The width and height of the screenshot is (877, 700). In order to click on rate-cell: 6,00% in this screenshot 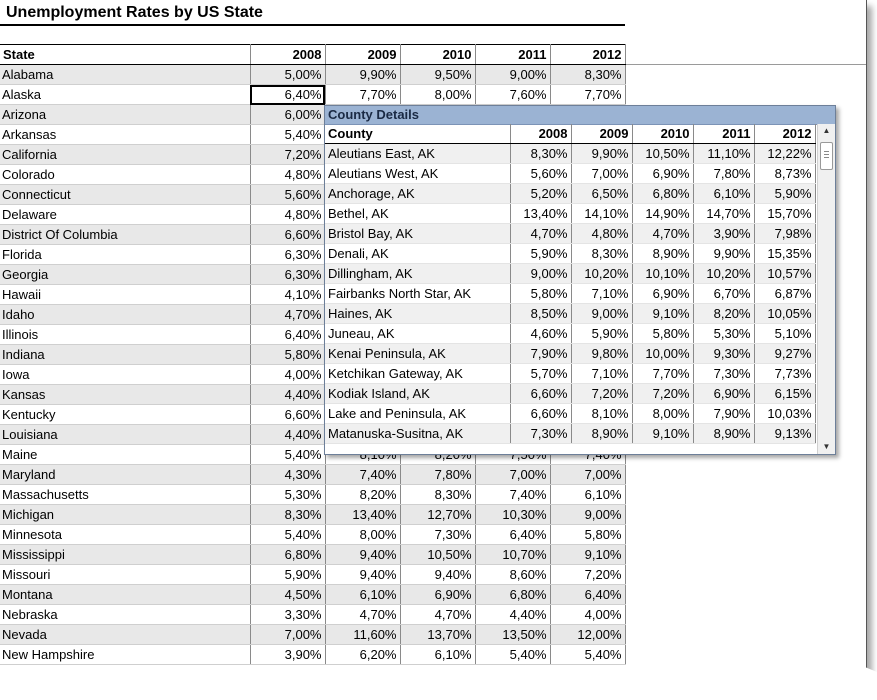, I will do `click(288, 114)`.